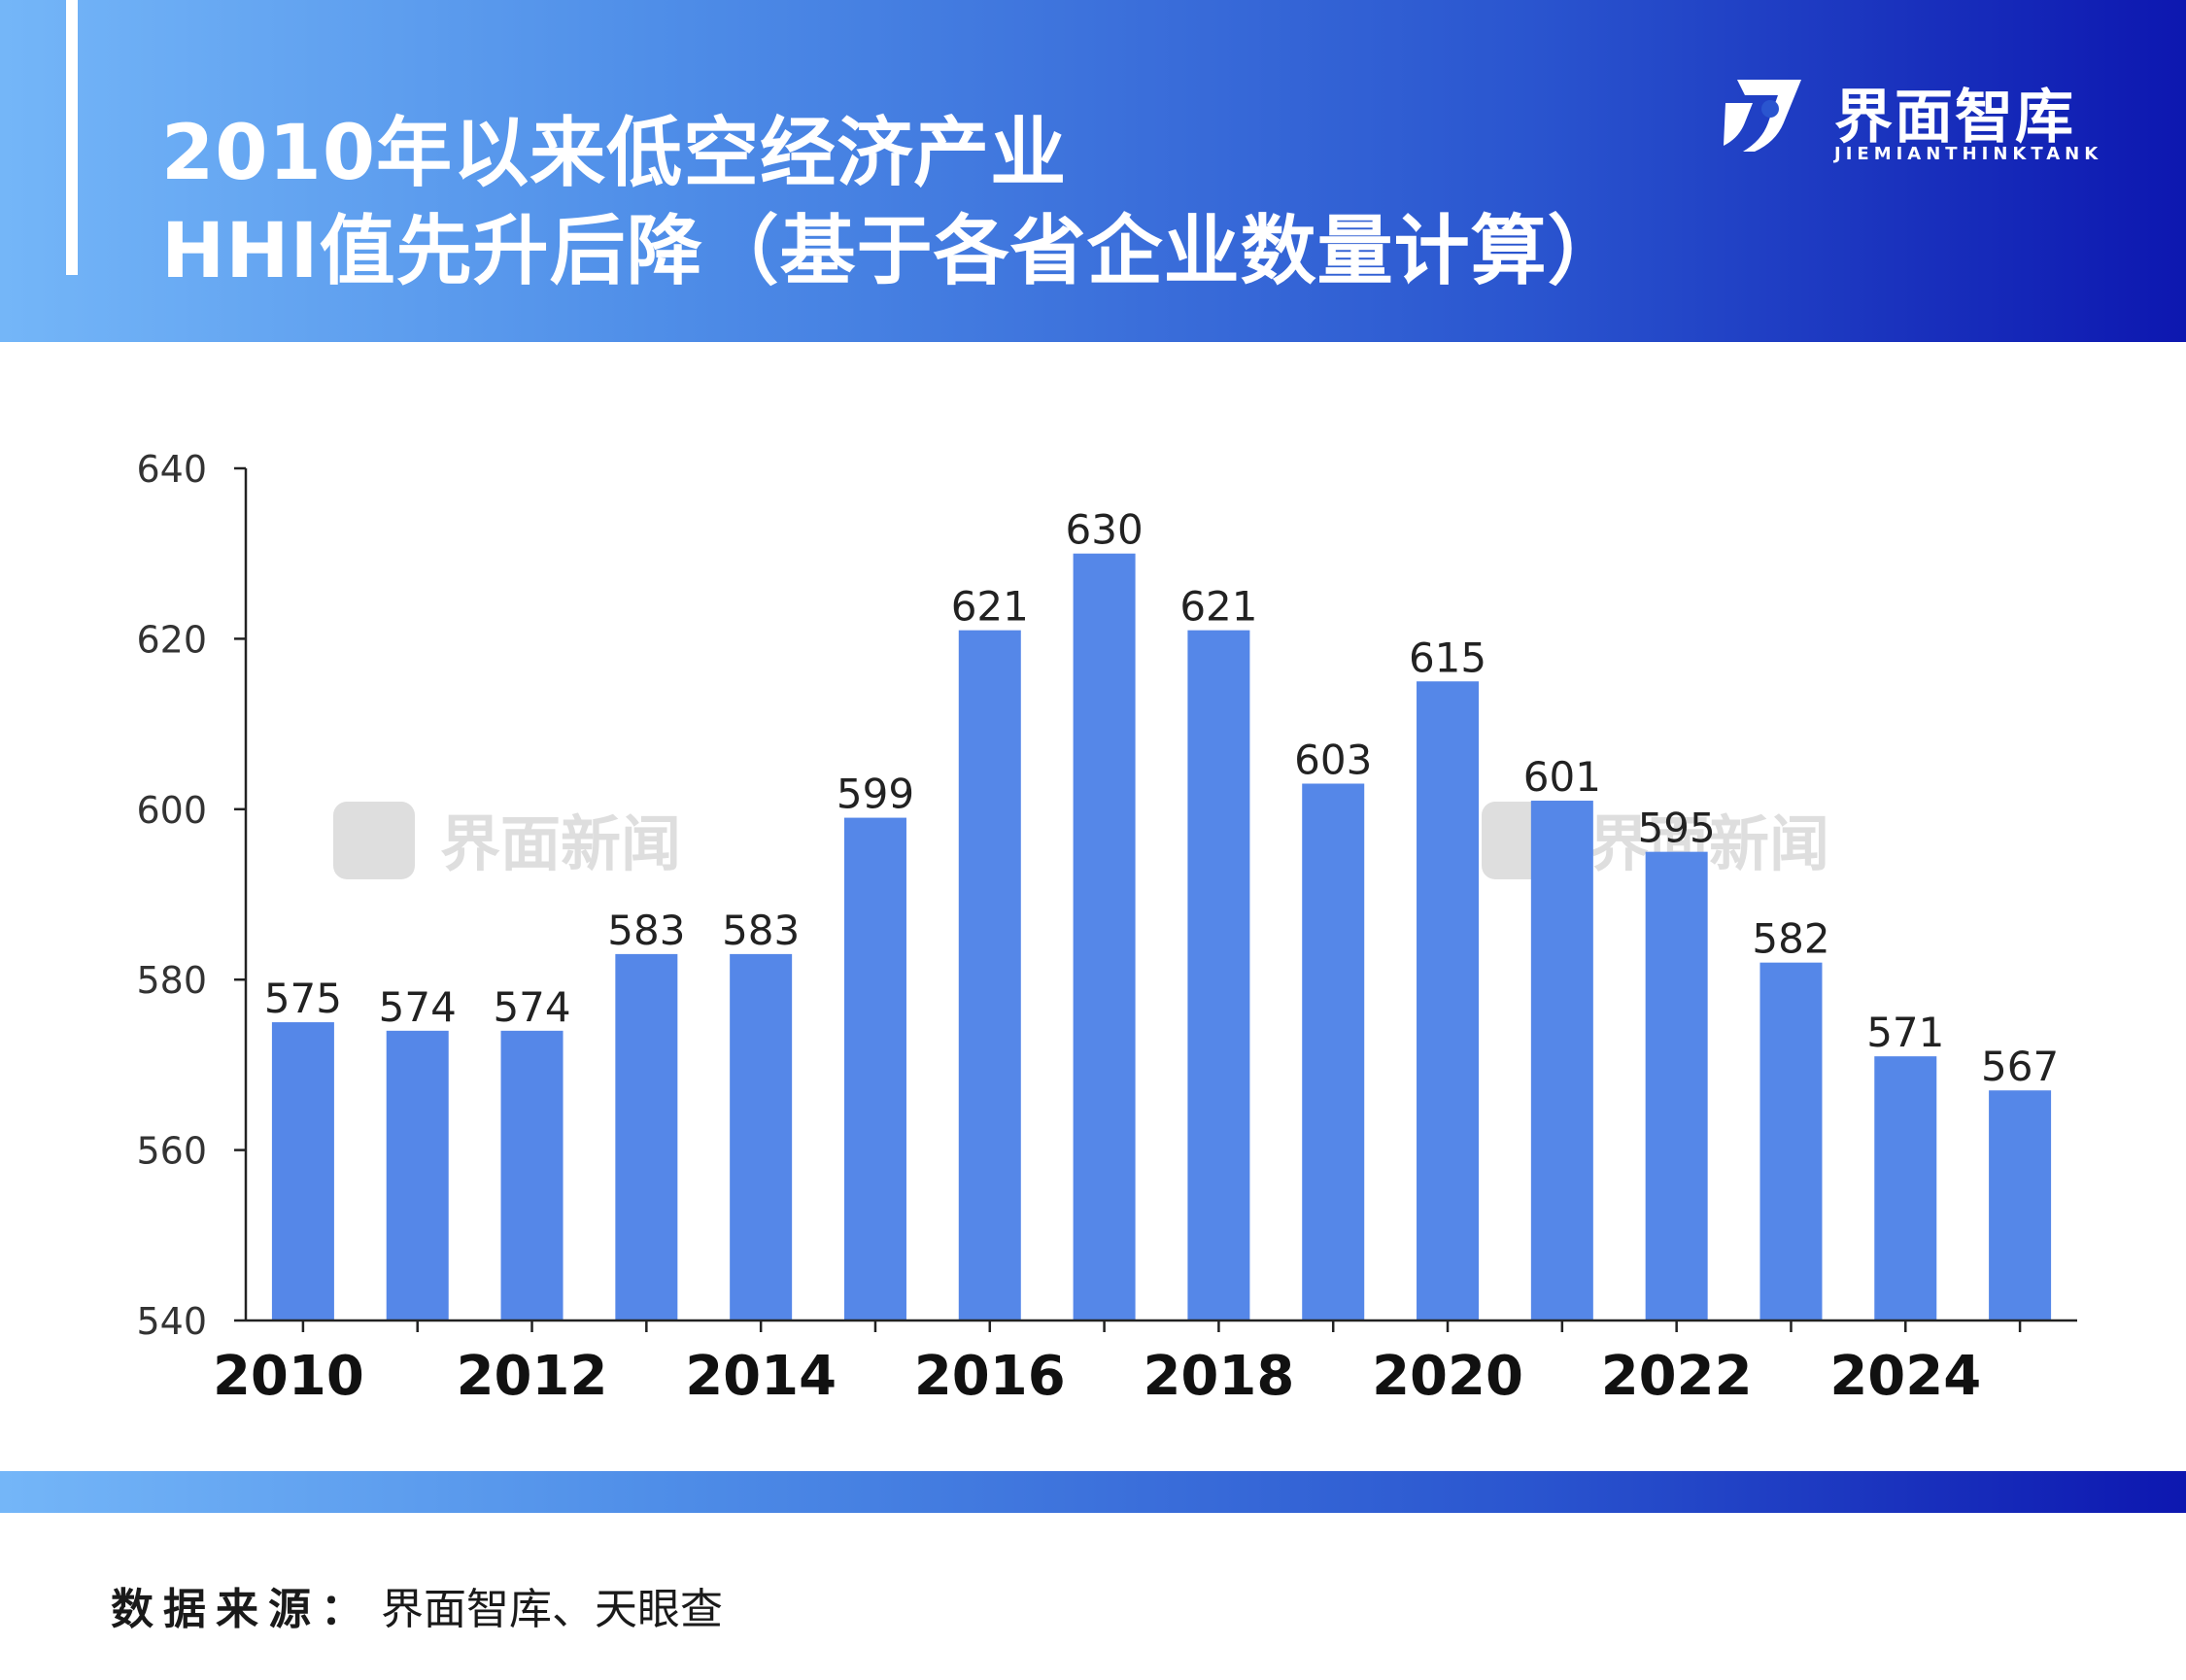 The height and width of the screenshot is (1680, 2186). I want to click on bar-value-label: 601, so click(1562, 777).